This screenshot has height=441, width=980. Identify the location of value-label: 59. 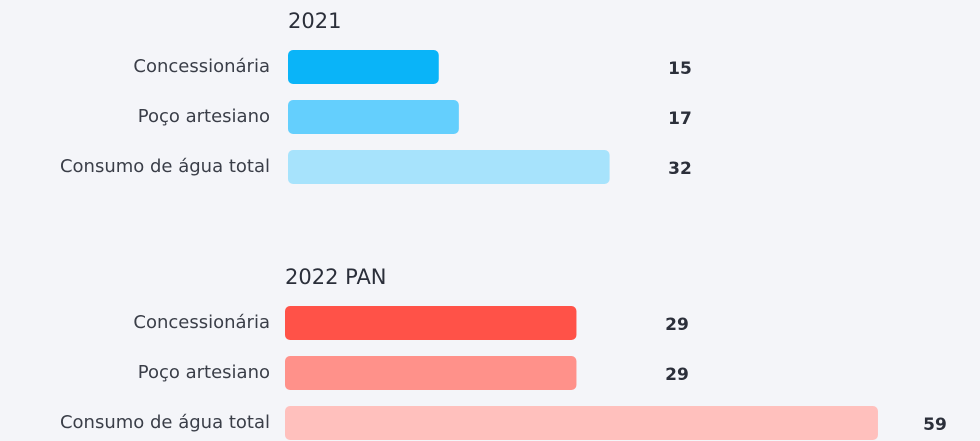
(935, 425).